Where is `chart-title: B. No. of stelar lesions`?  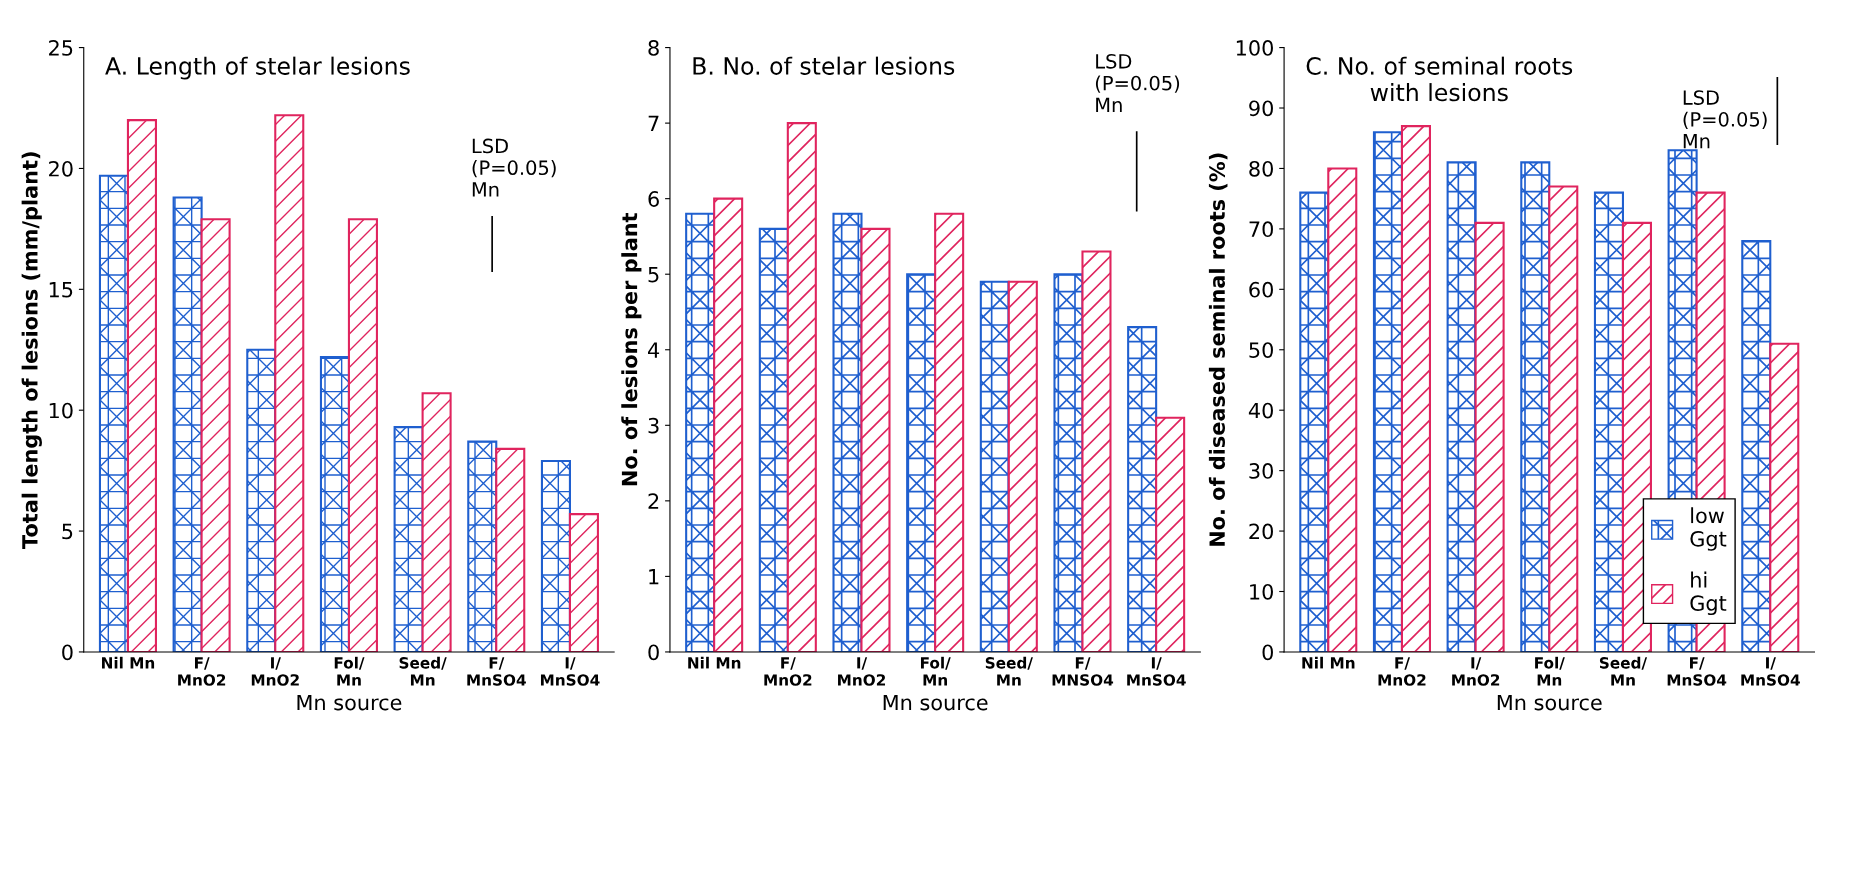 chart-title: B. No. of stelar lesions is located at coordinates (824, 65).